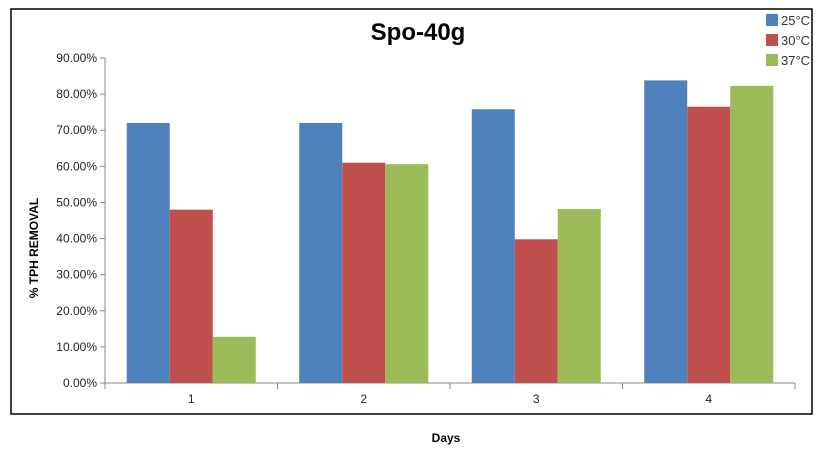 The image size is (817, 454). I want to click on y-axis-label: % TPH REMOVAL, so click(34, 248).